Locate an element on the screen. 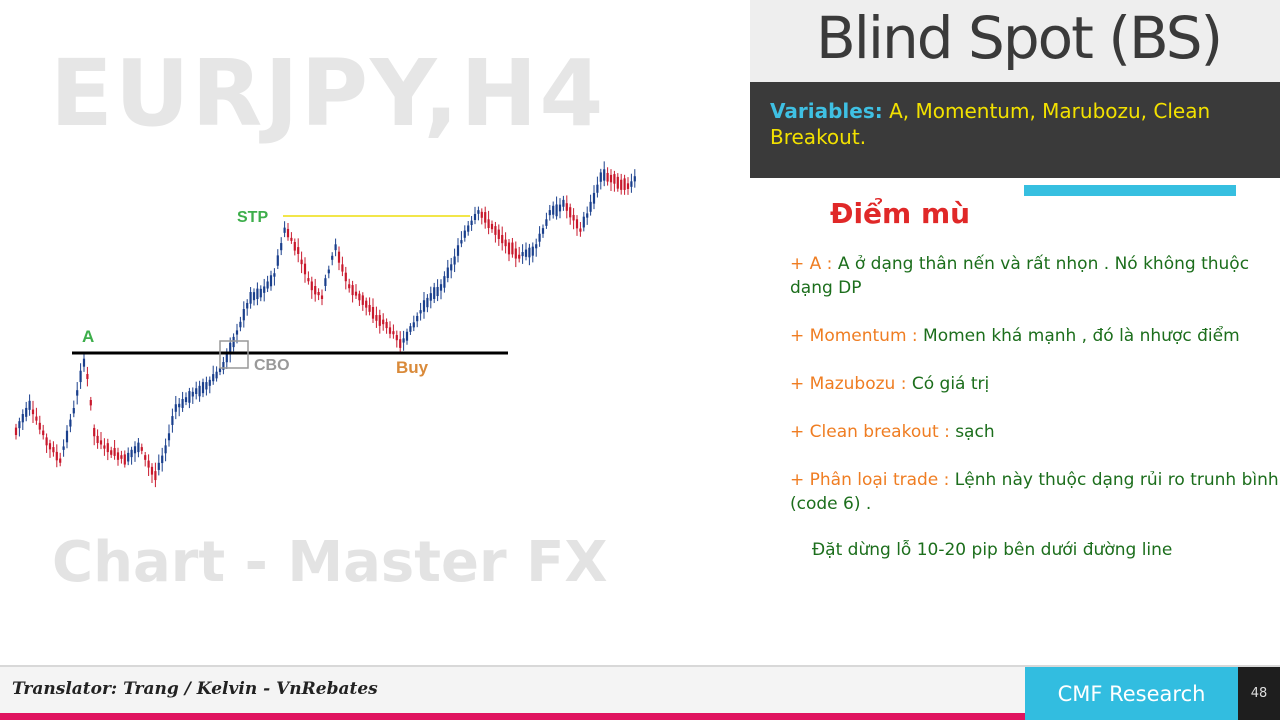 The height and width of the screenshot is (720, 1280). criteria-text: sạch is located at coordinates (975, 432).